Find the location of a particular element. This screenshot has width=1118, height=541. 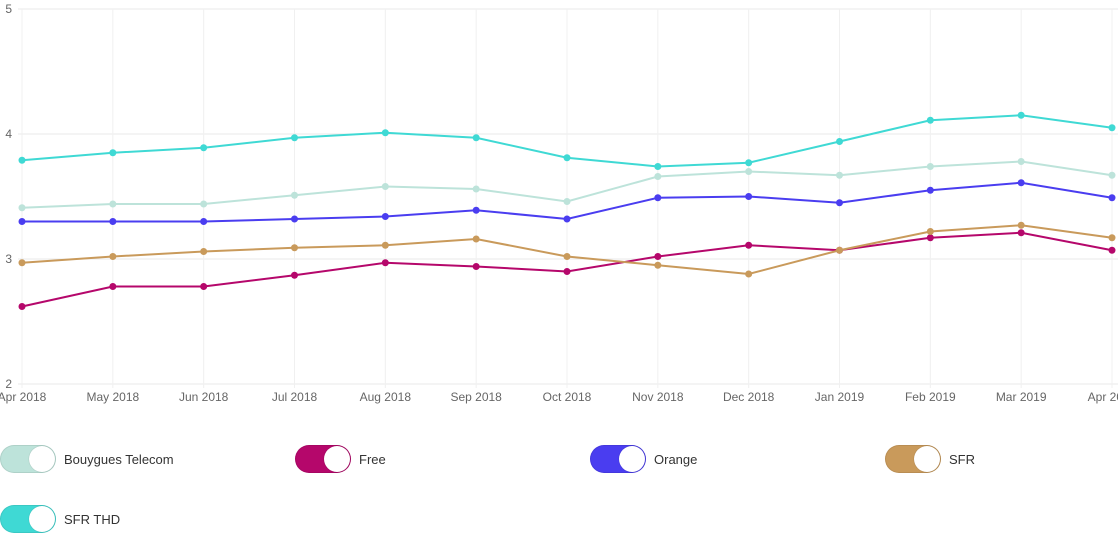

x-tick-label: Feb 2019 is located at coordinates (930, 397).